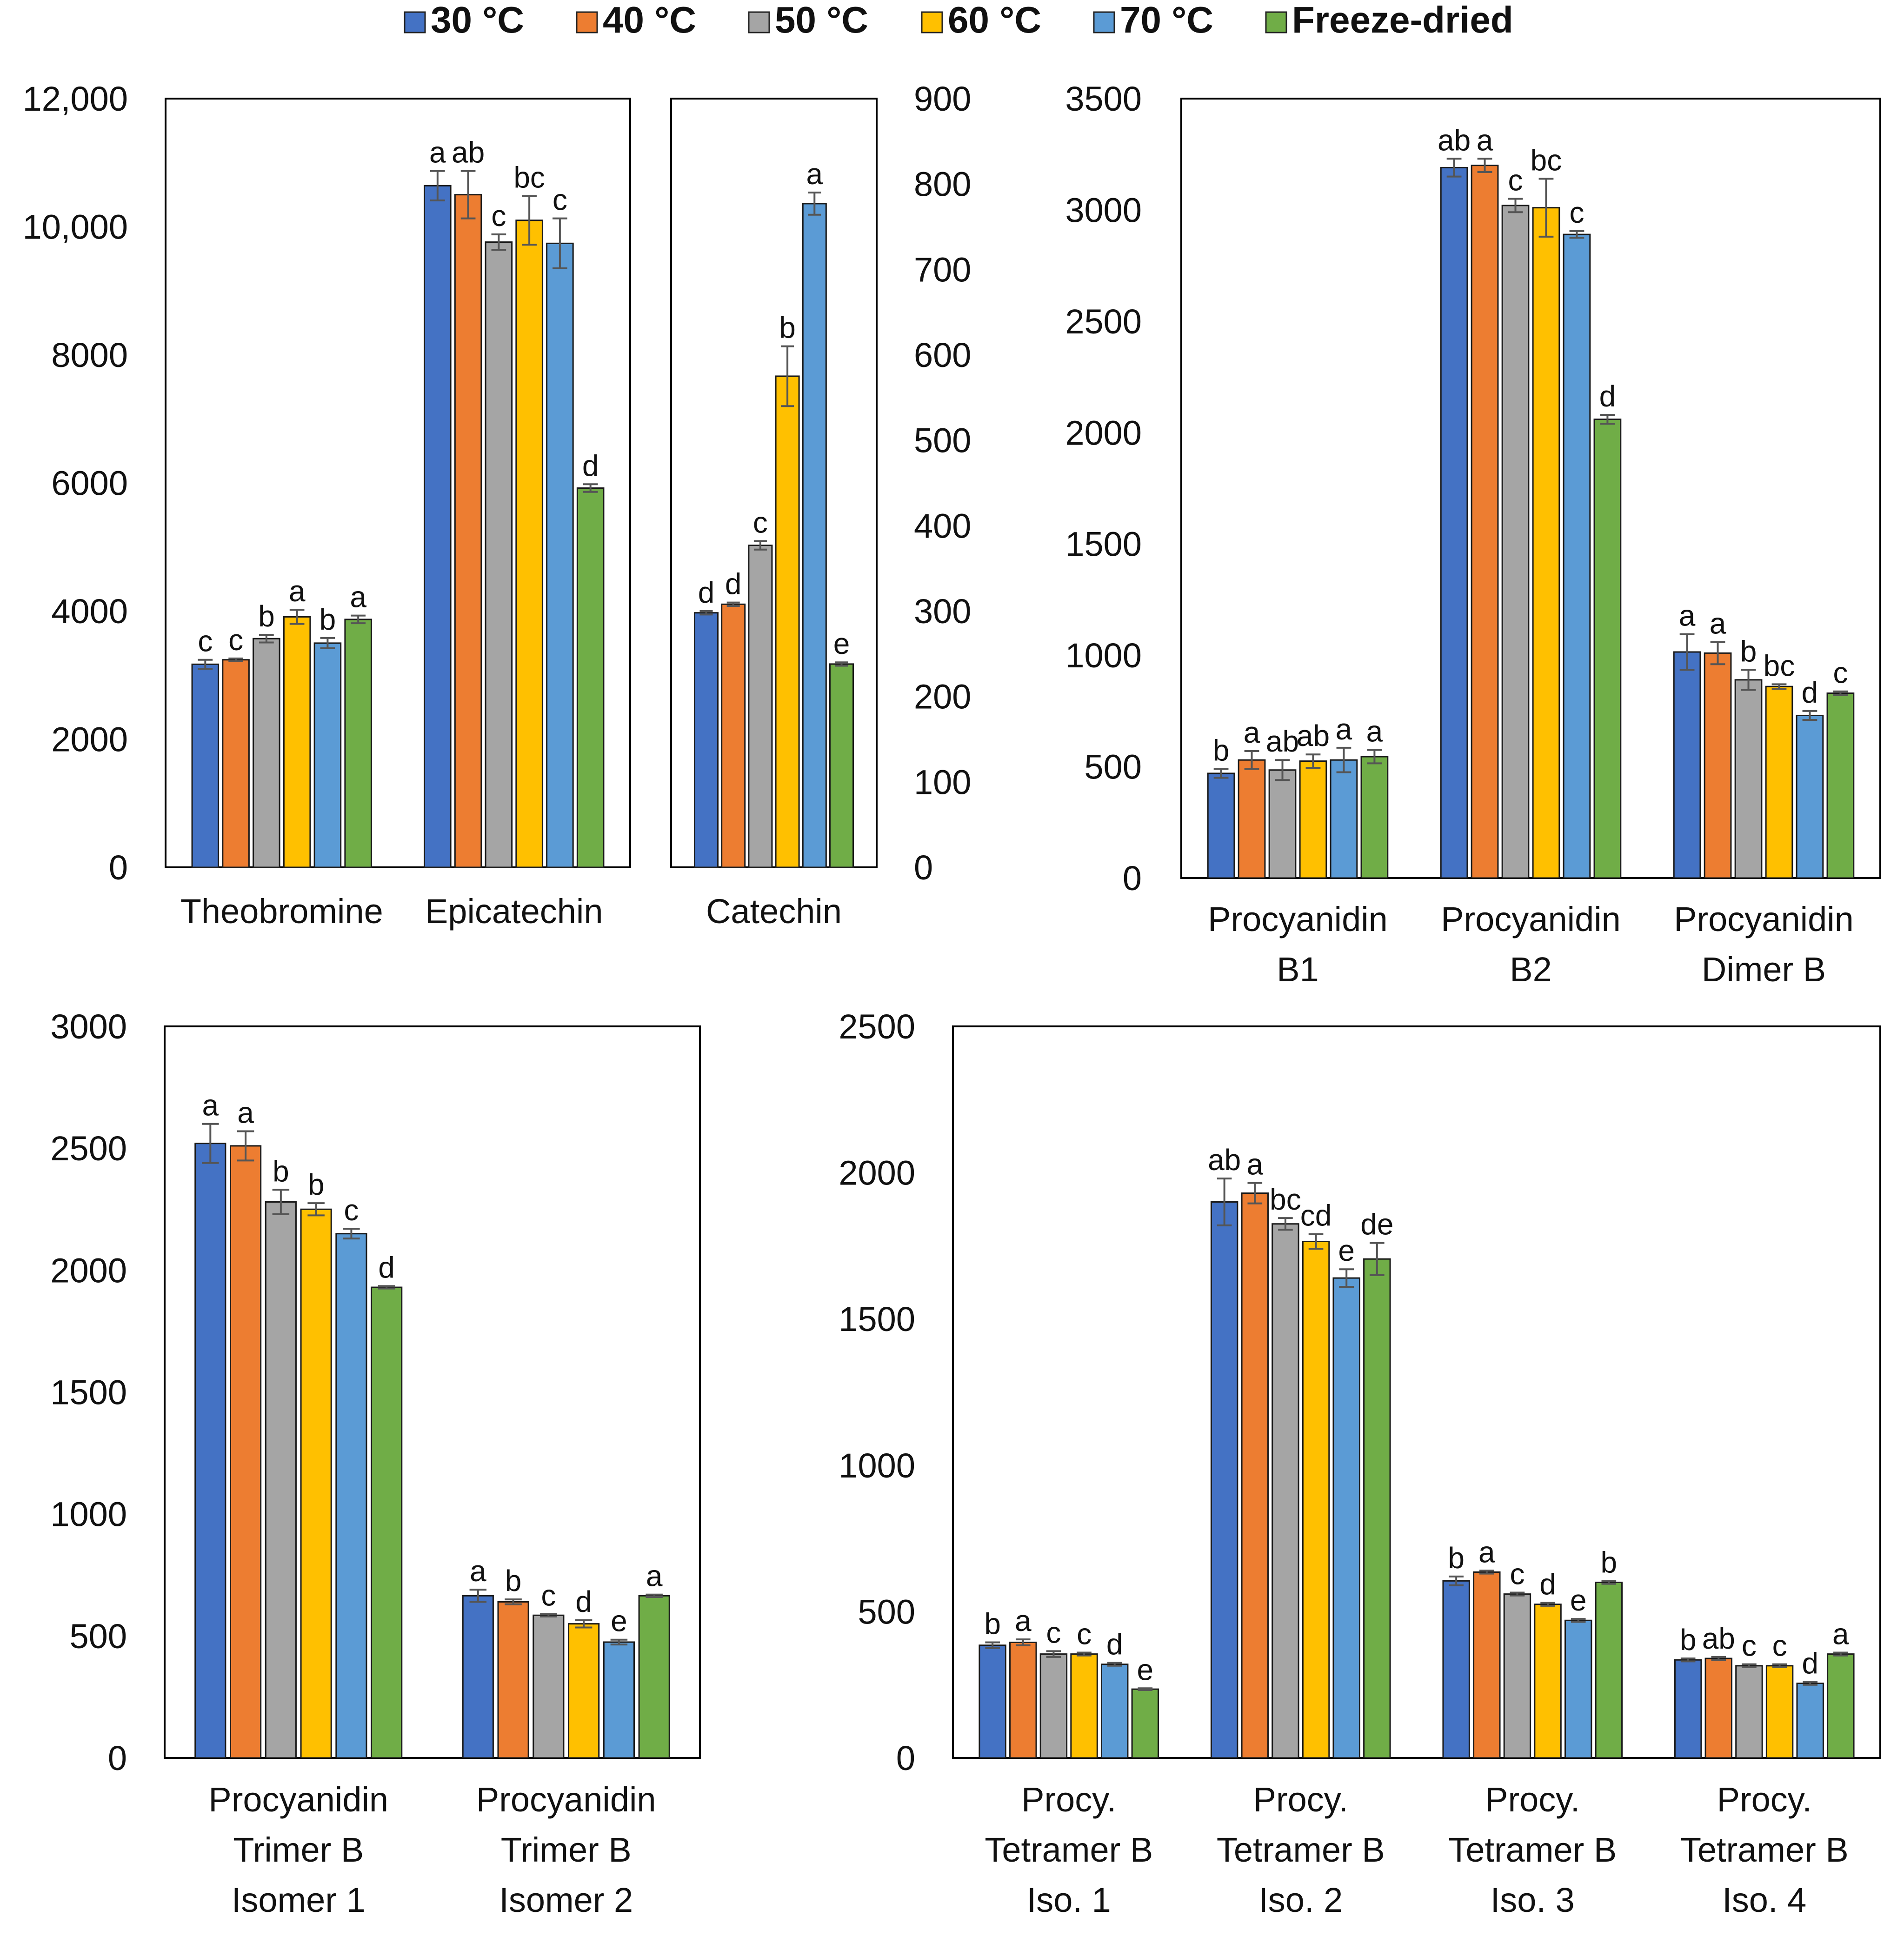 This screenshot has height=1950, width=1904. I want to click on y-tick-label: 1000, so click(1103, 655).